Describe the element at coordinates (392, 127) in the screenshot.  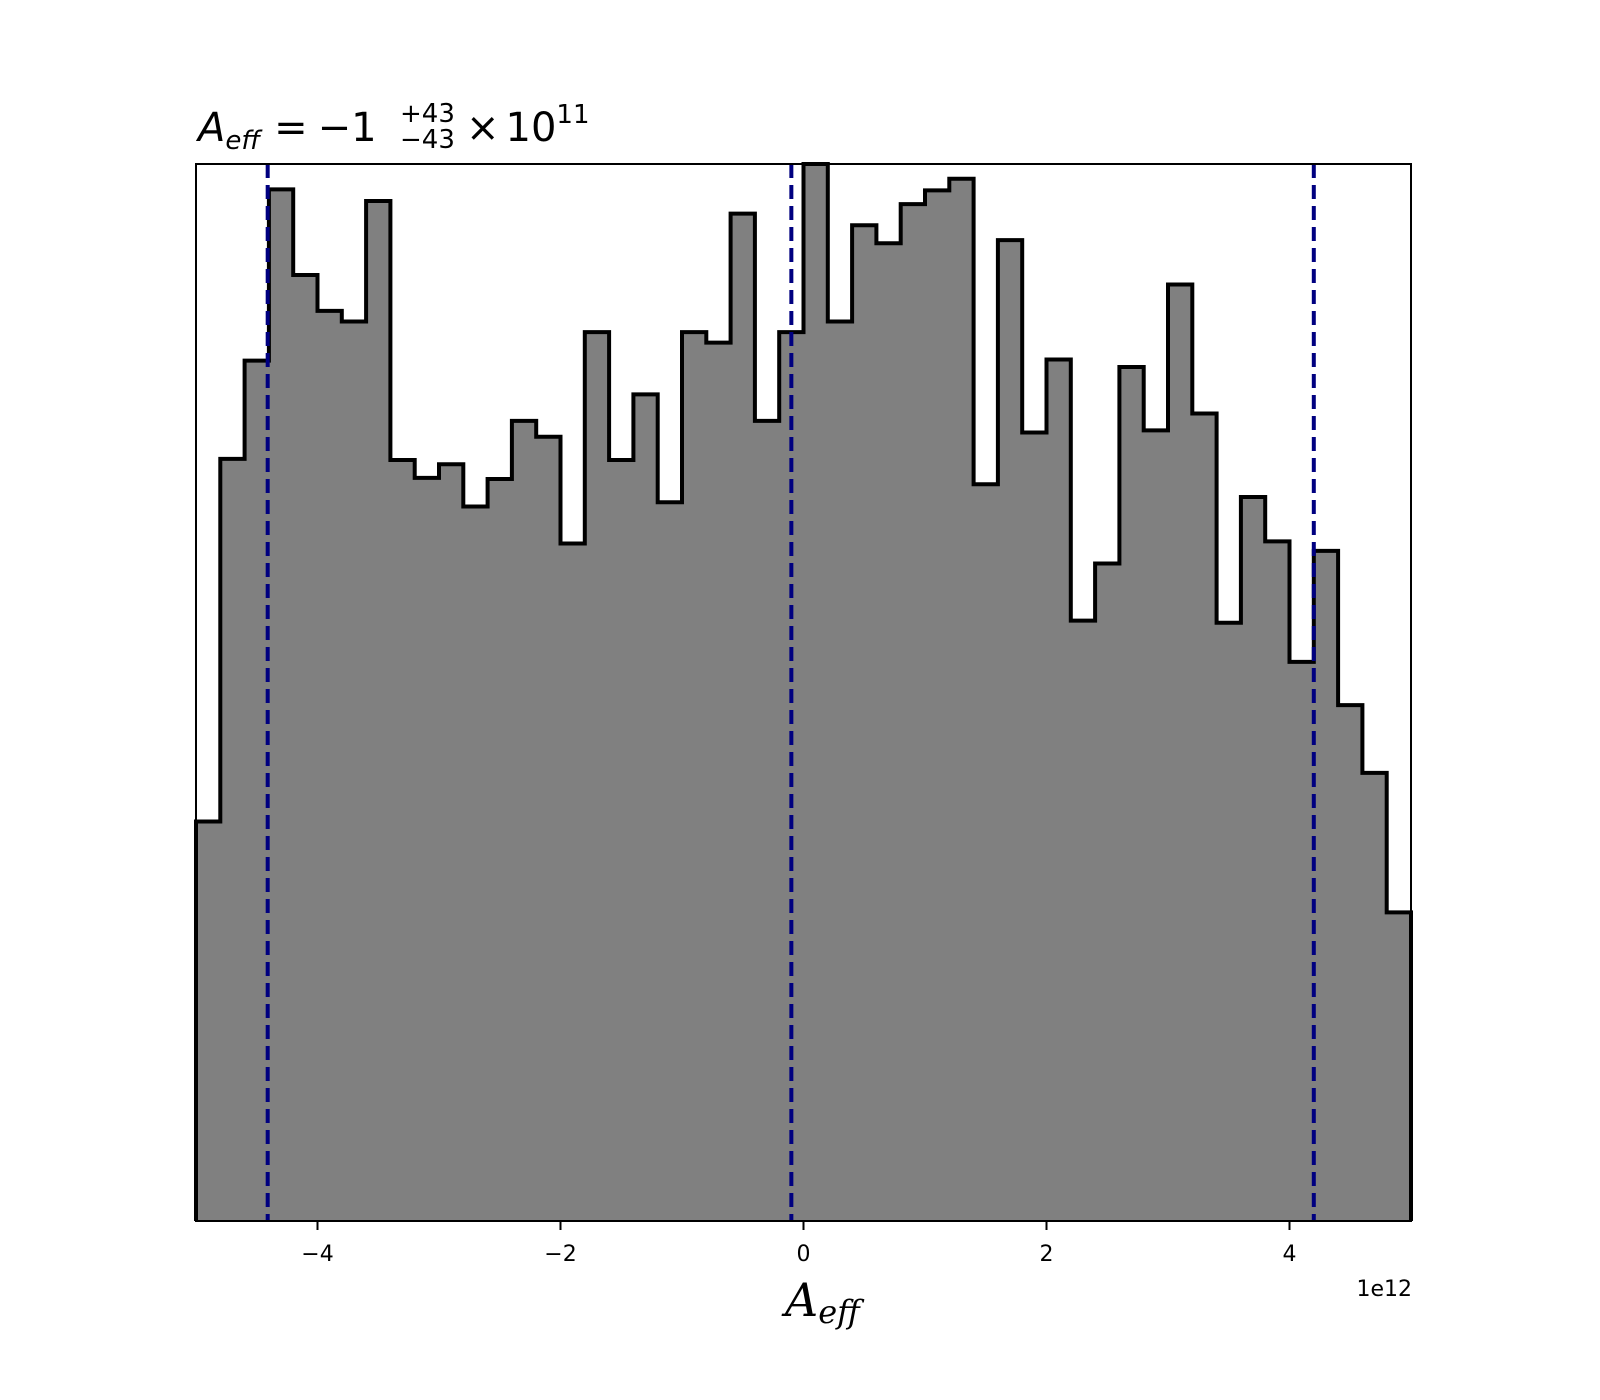
I see `chart-title: Aeff = −1 +43 −43 × 1011` at that location.